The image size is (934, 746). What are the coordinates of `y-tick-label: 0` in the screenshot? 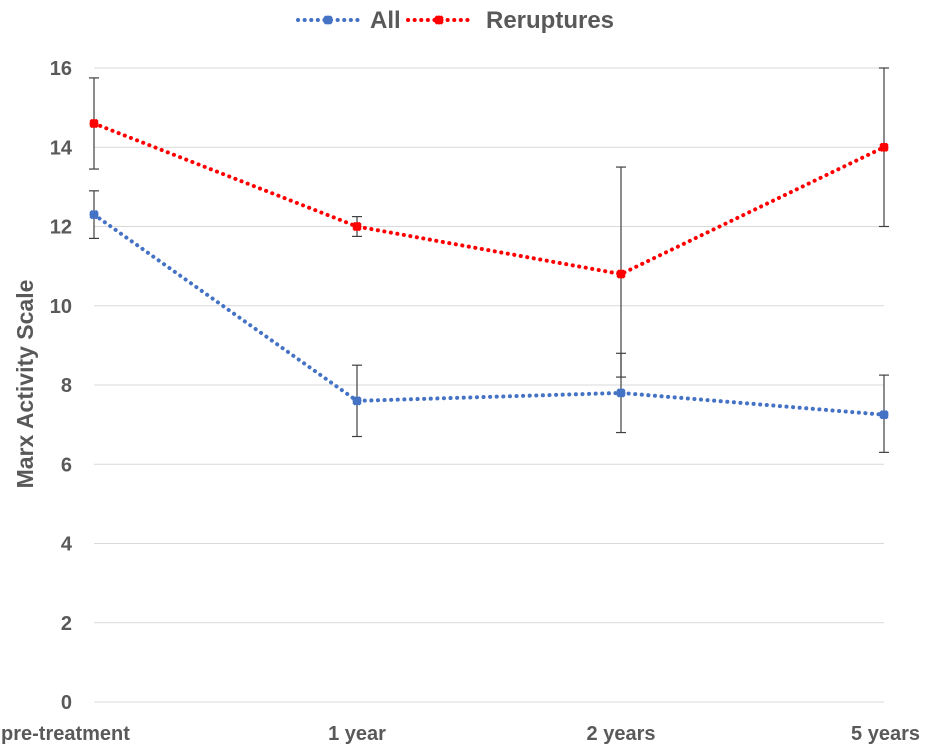 It's located at (66, 703).